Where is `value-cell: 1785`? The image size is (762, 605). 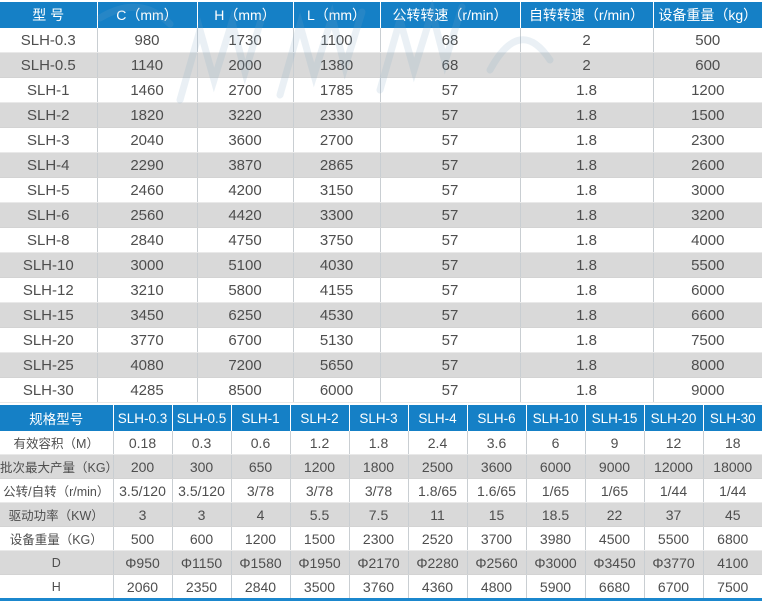
value-cell: 1785 is located at coordinates (336, 90).